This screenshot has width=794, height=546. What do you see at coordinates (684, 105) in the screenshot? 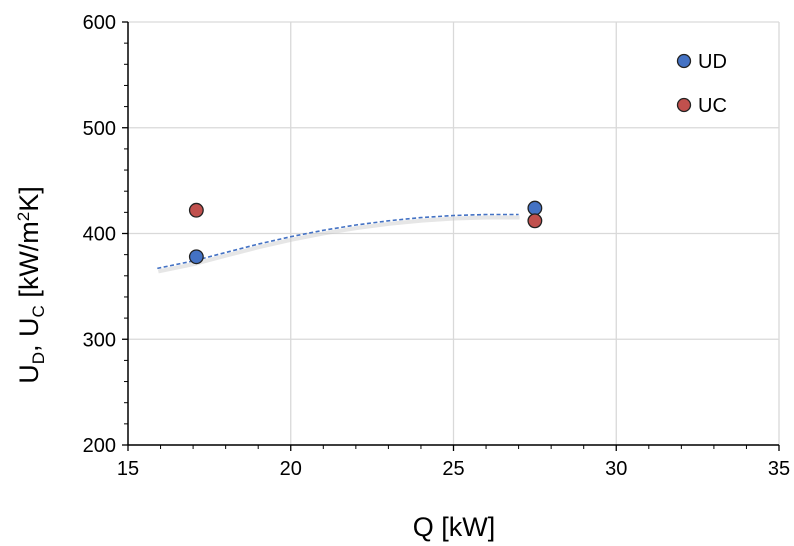
I see `legend-marker-uc` at bounding box center [684, 105].